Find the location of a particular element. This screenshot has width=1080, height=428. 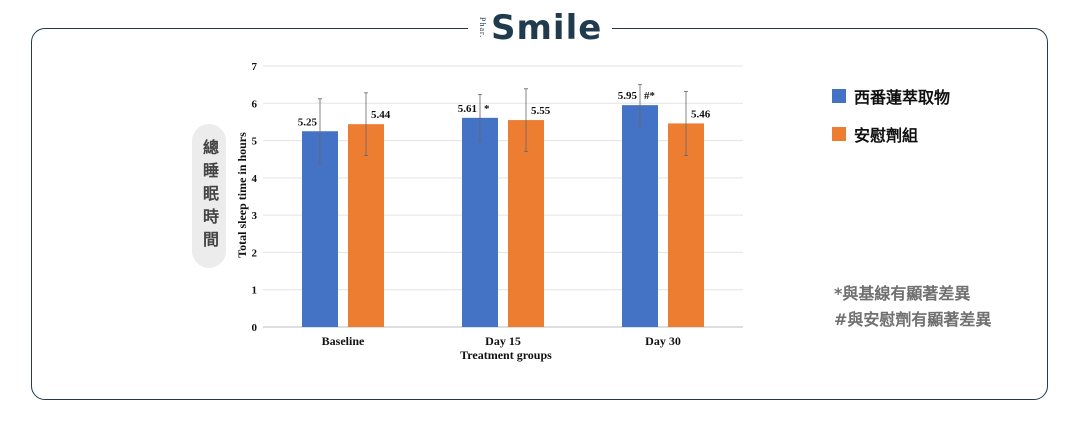

x-axis-title: Treatment groups is located at coordinates (506, 355).